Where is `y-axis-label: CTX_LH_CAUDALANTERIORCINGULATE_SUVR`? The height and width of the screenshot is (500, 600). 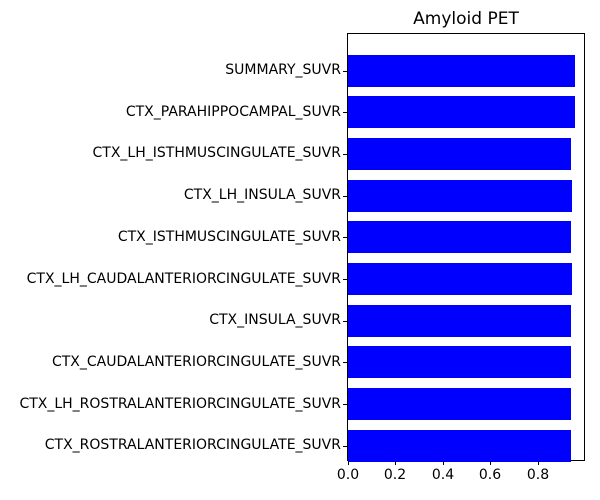 y-axis-label: CTX_LH_CAUDALANTERIORCINGULATE_SUVR is located at coordinates (183, 278).